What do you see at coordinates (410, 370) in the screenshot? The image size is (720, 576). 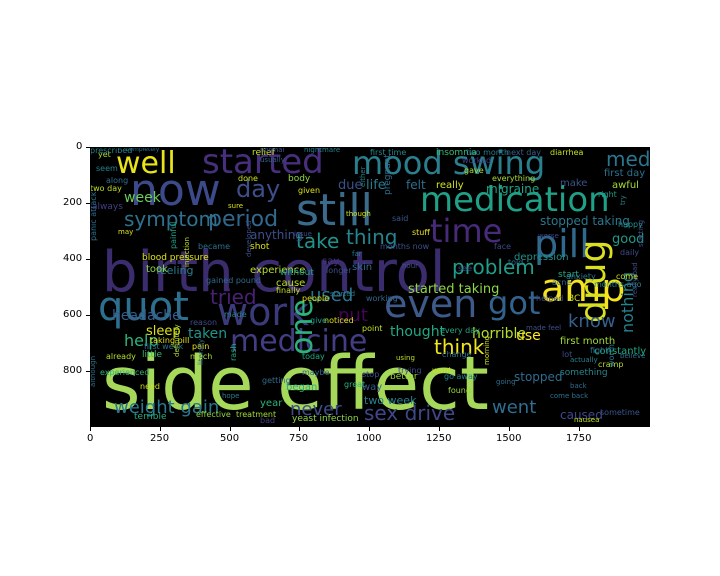 I see `cloud-word: trying` at bounding box center [410, 370].